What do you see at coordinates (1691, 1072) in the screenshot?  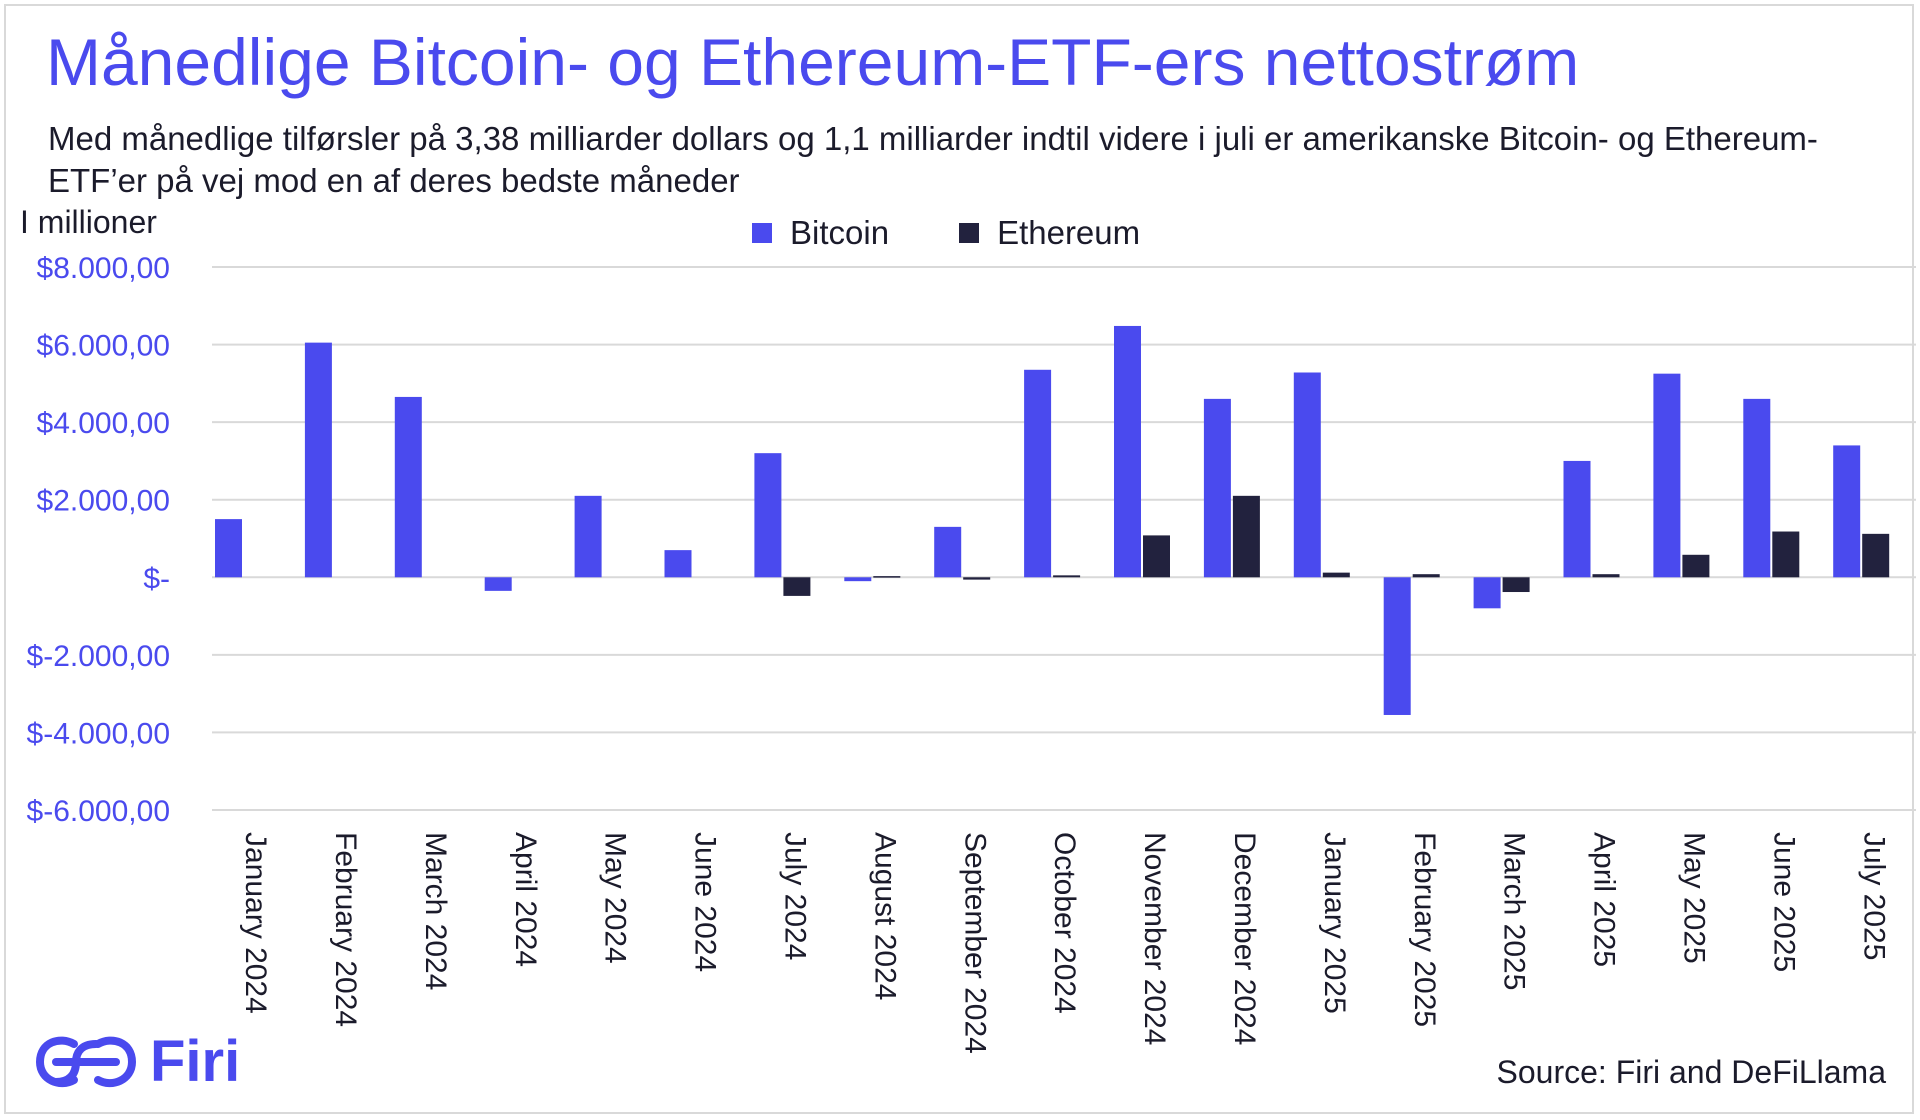 I see `source-note: Source: Firi and DeFiLlama` at bounding box center [1691, 1072].